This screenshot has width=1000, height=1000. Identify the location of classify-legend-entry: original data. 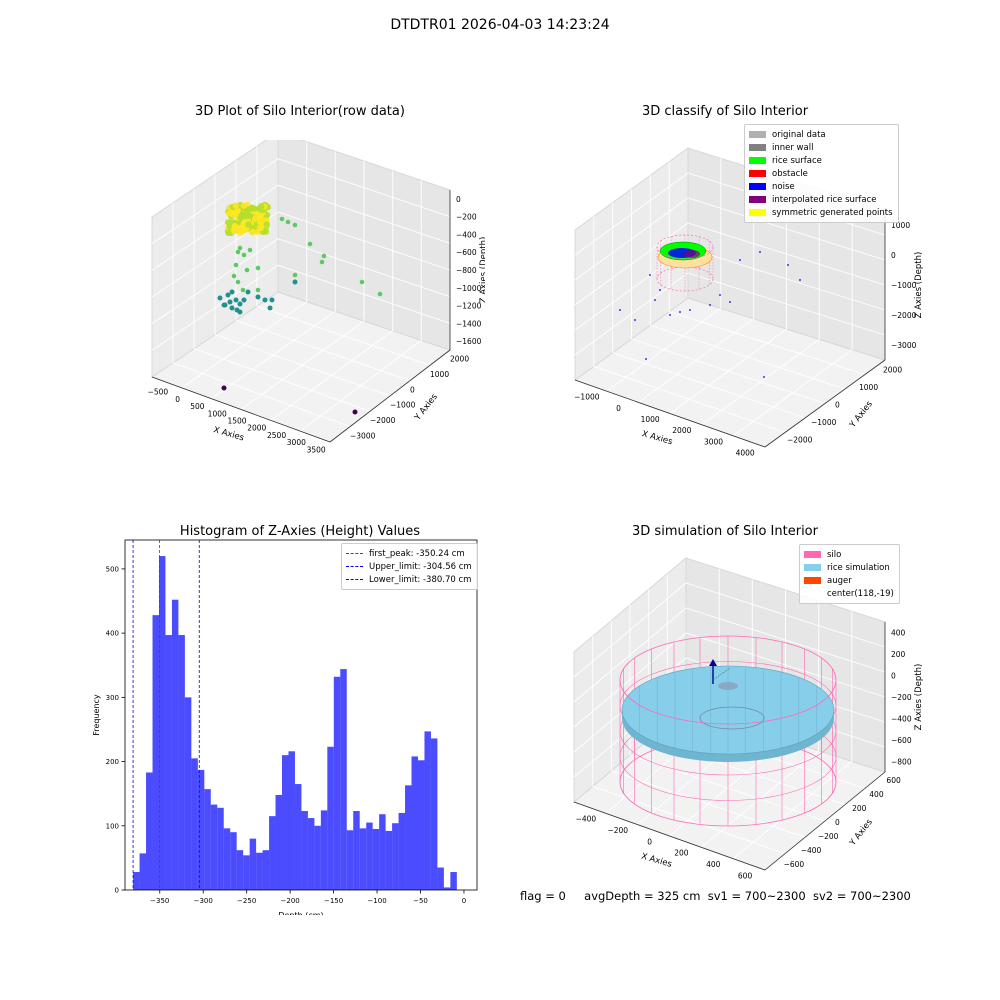
(821, 134).